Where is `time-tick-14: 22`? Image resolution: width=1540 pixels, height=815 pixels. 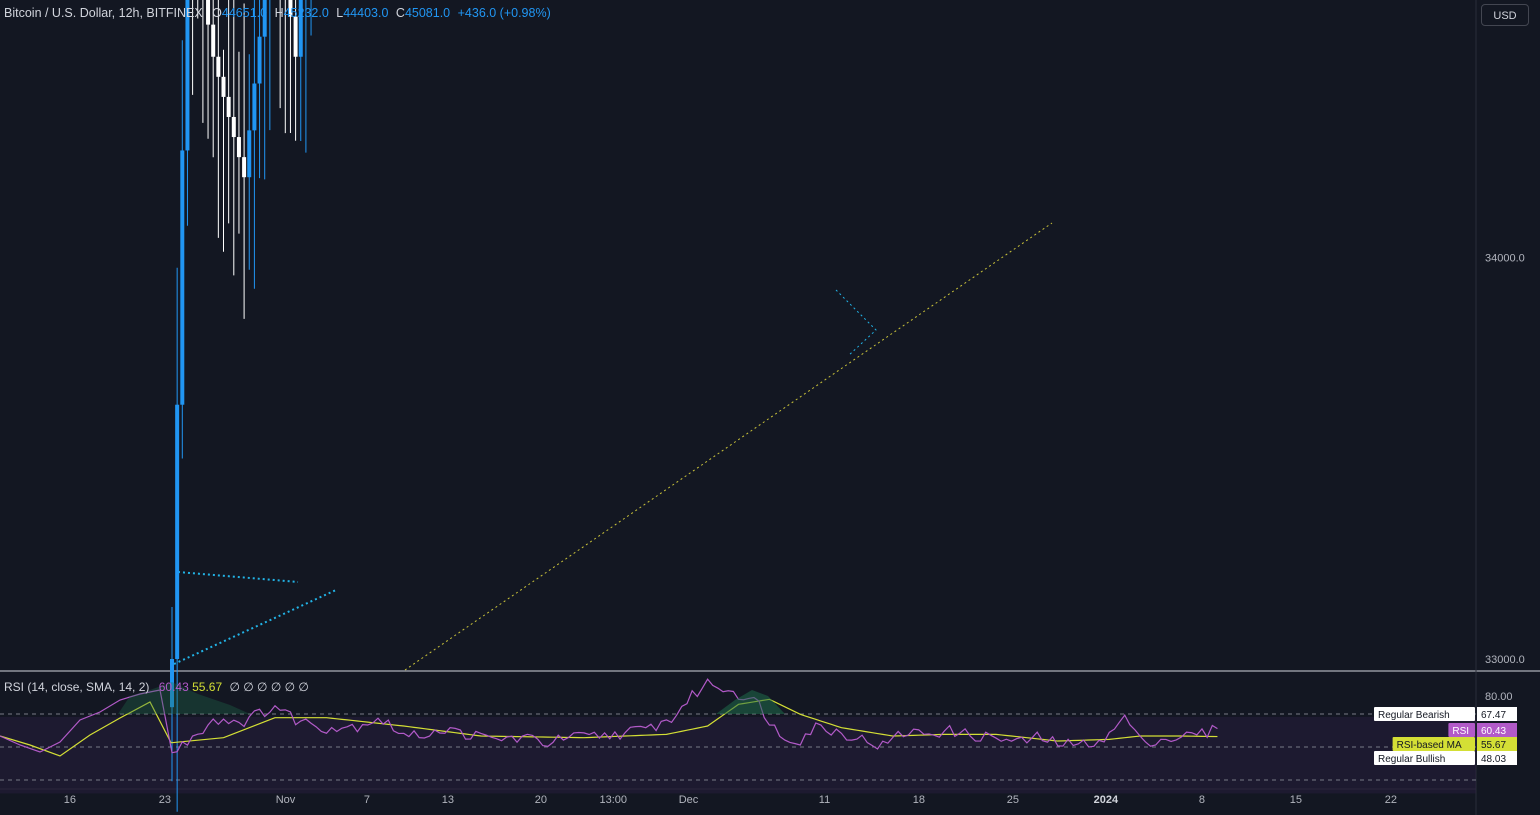 time-tick-14: 22 is located at coordinates (1391, 800).